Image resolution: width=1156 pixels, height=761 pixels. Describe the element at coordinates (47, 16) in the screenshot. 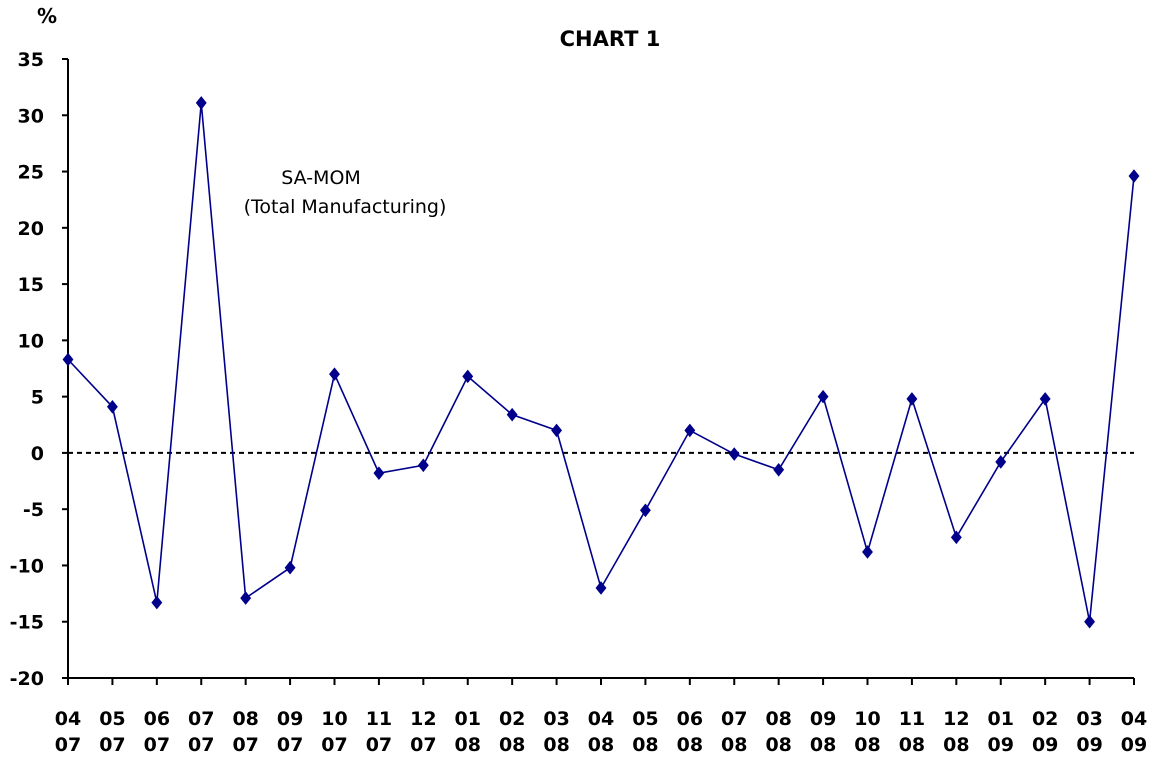

I see `y-unit-label: %` at that location.